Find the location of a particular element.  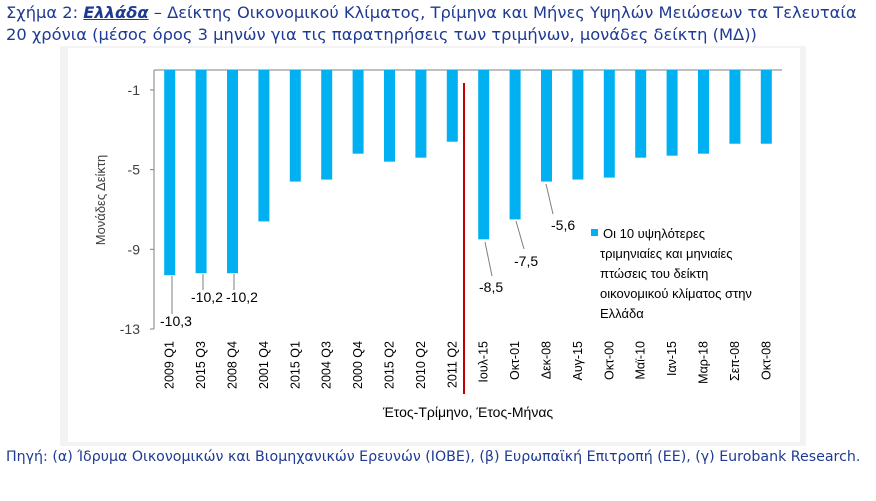

title-country: Ελλάδα is located at coordinates (116, 12).